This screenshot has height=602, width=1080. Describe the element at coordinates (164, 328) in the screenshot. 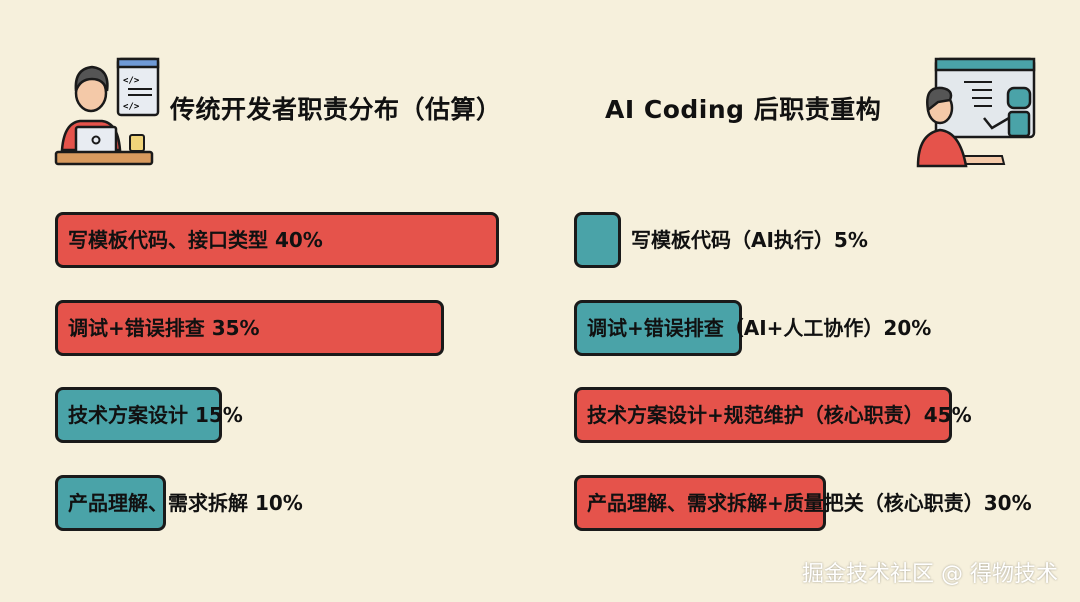

I see `bar-label-left-2: 调试+错误排查 35%` at that location.